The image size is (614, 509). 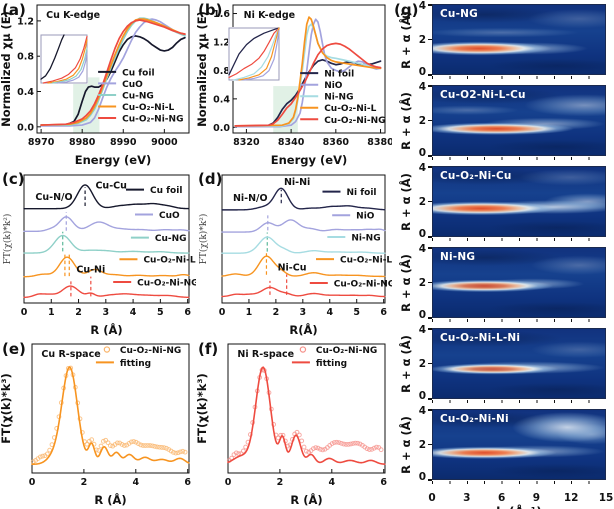 I want to click on y-tick-label: 0.8, so click(x=221, y=71).